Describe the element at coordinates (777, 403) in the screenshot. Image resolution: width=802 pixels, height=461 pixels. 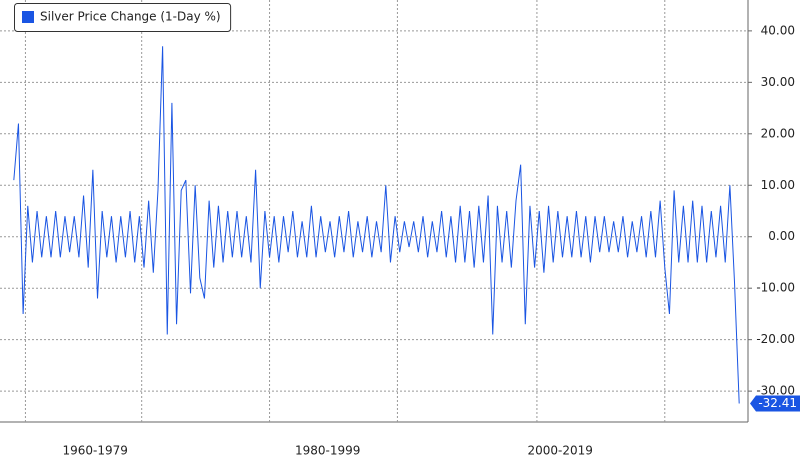
I see `last-value-label: -32.41` at that location.